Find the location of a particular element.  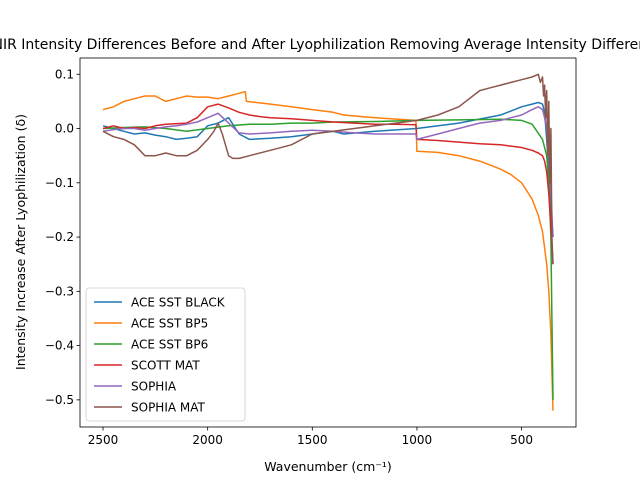

x-tick-label: 2500 is located at coordinates (103, 440).